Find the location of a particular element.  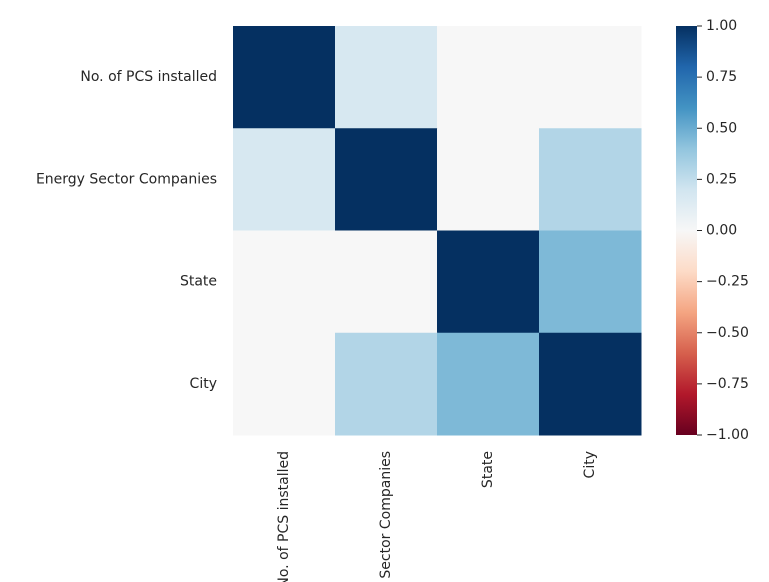

y-tick-label: State is located at coordinates (198, 282).